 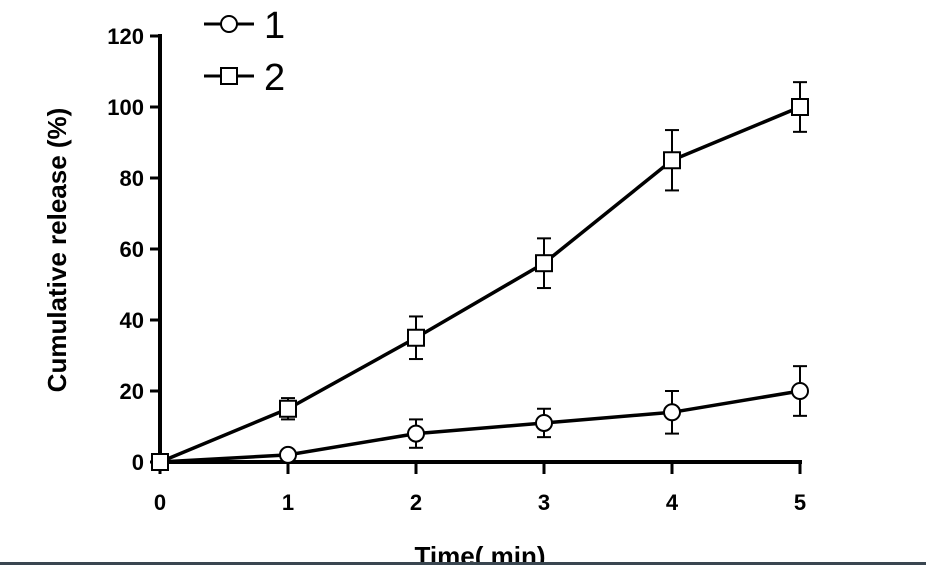 I want to click on series-1-line, so click(x=480, y=426).